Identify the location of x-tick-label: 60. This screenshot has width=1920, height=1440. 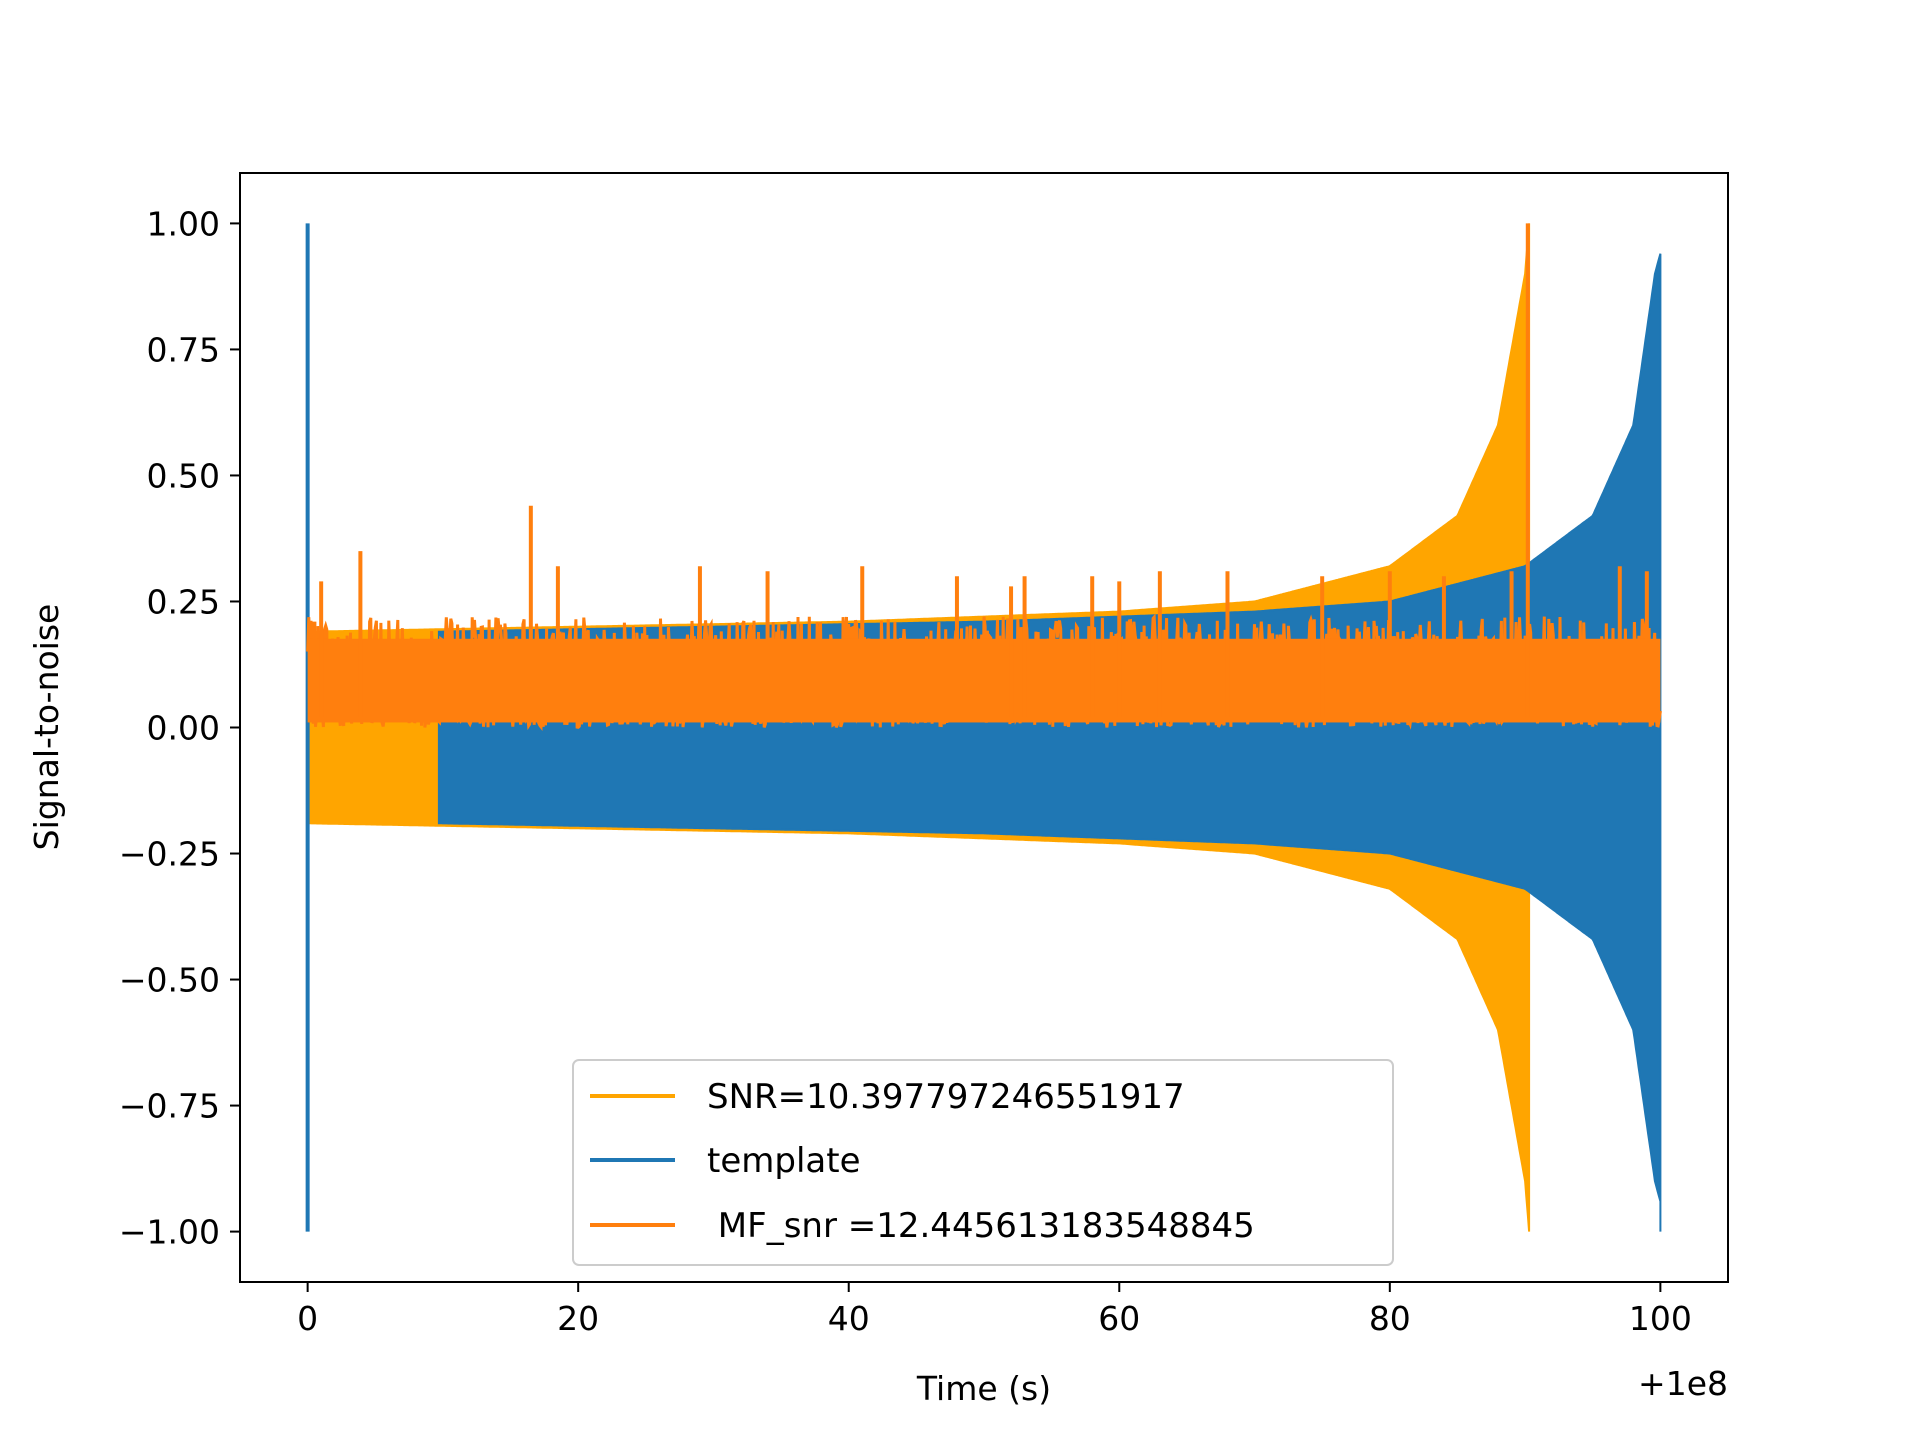
(1119, 1318).